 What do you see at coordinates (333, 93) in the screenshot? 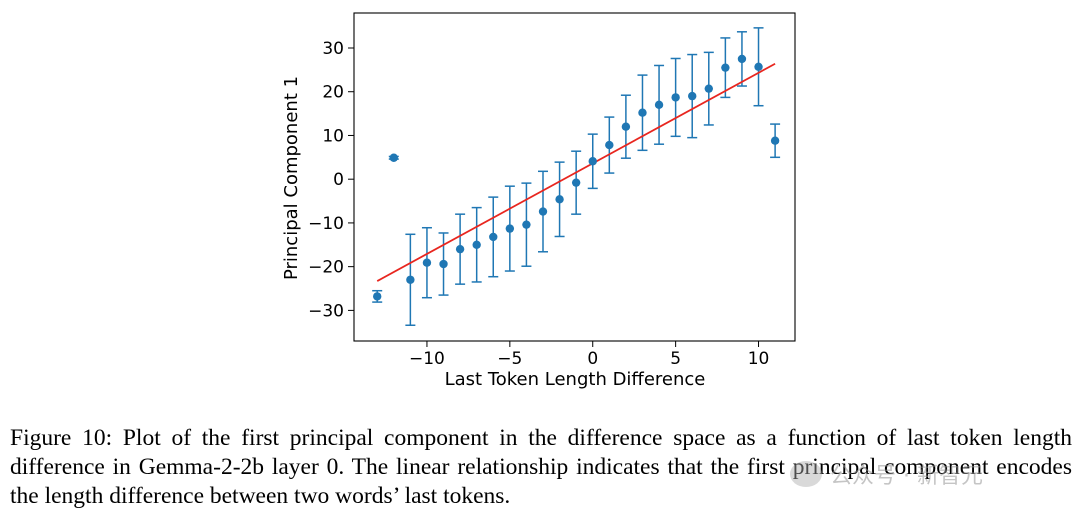
I see `y-tick-label: 20` at bounding box center [333, 93].